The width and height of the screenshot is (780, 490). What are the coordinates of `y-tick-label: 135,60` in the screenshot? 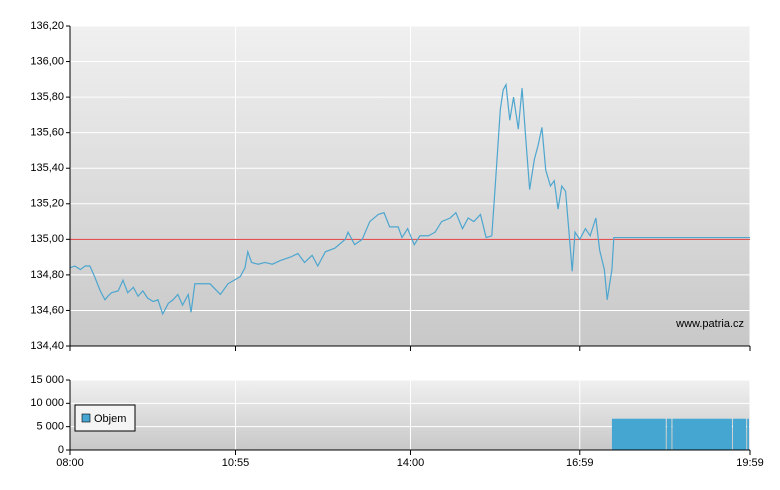 It's located at (47, 133).